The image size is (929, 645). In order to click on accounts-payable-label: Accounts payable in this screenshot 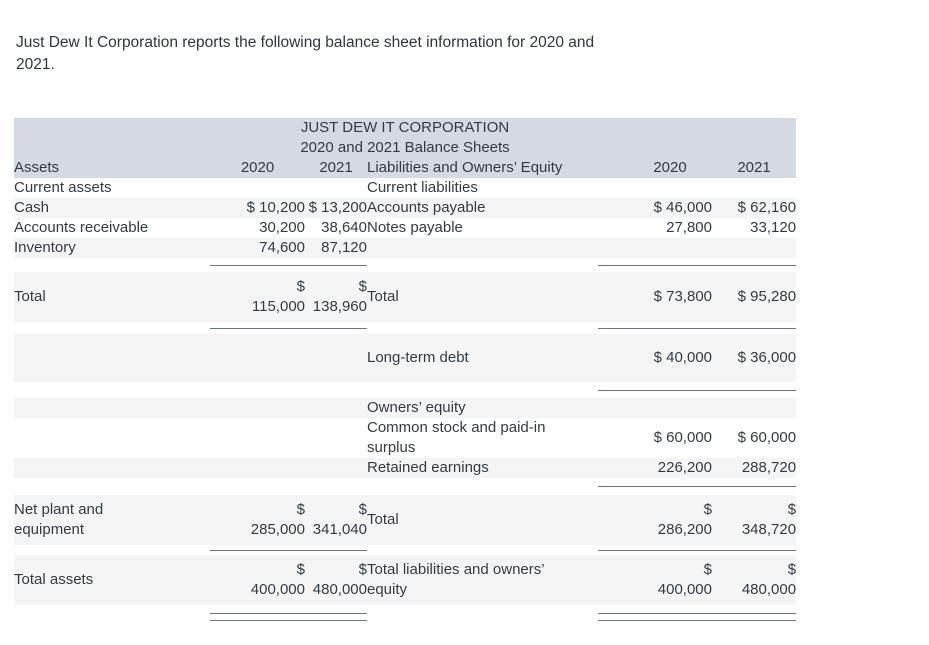, I will do `click(482, 208)`.